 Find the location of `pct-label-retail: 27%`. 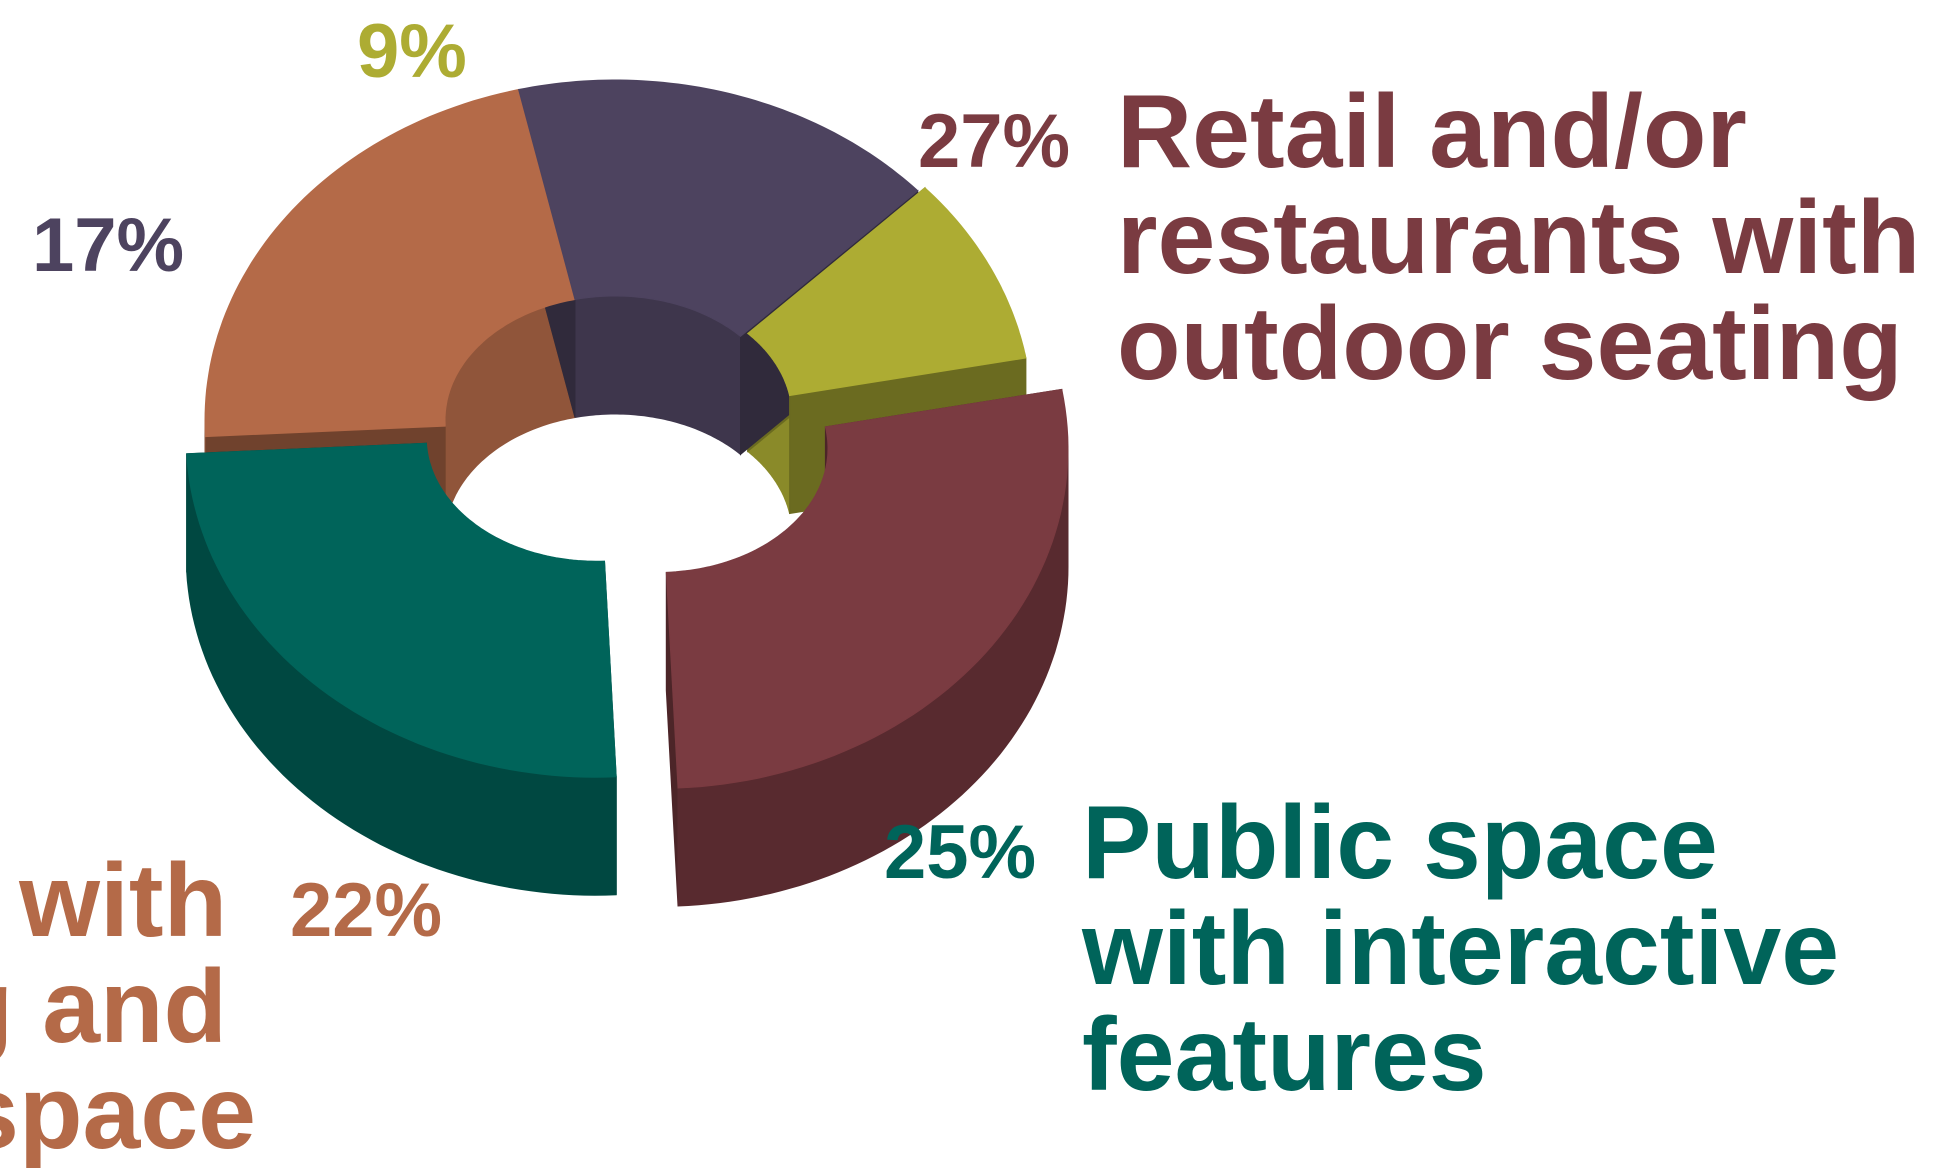

pct-label-retail: 27% is located at coordinates (994, 141).